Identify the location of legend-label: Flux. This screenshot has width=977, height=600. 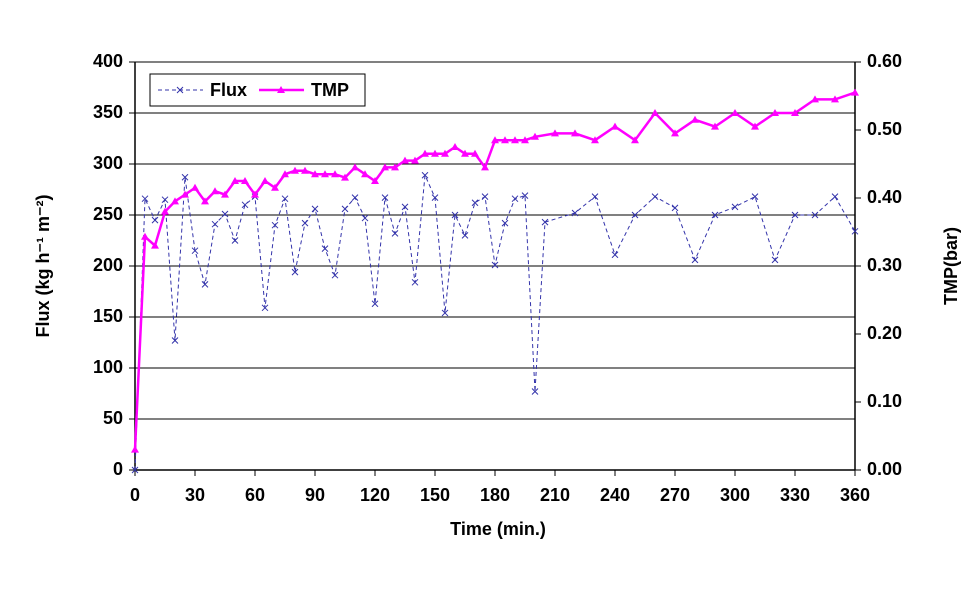
(228, 90).